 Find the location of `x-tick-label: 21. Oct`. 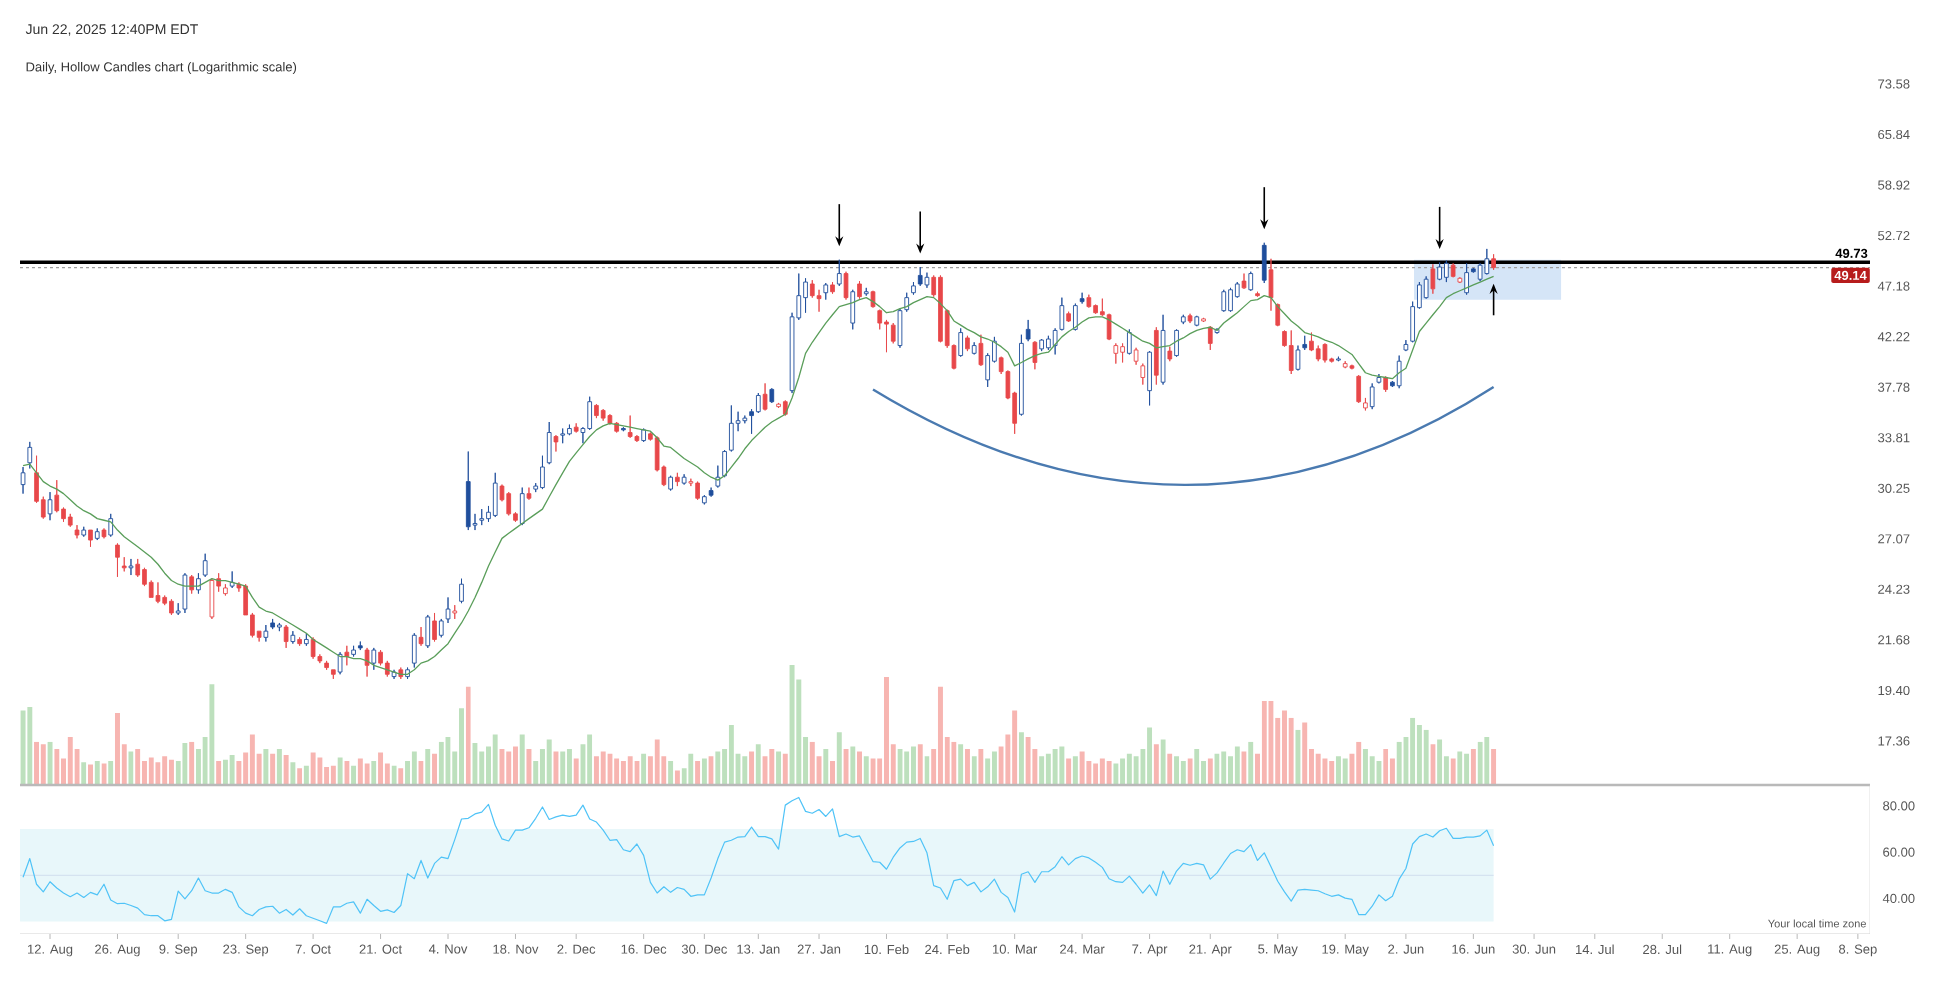

x-tick-label: 21. Oct is located at coordinates (381, 949).